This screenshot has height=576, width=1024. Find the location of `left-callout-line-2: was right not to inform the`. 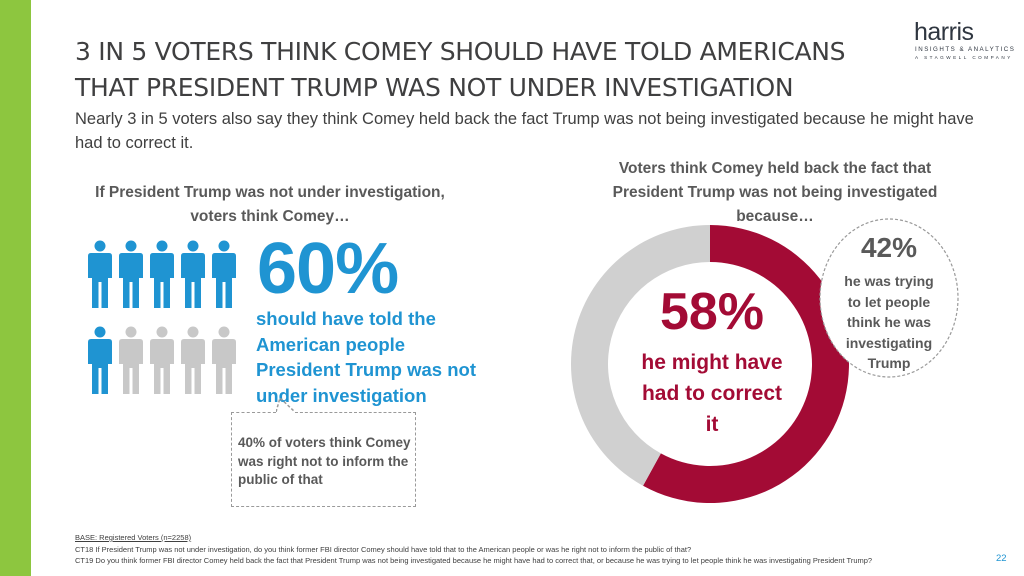

left-callout-line-2: was right not to inform the is located at coordinates (323, 461).